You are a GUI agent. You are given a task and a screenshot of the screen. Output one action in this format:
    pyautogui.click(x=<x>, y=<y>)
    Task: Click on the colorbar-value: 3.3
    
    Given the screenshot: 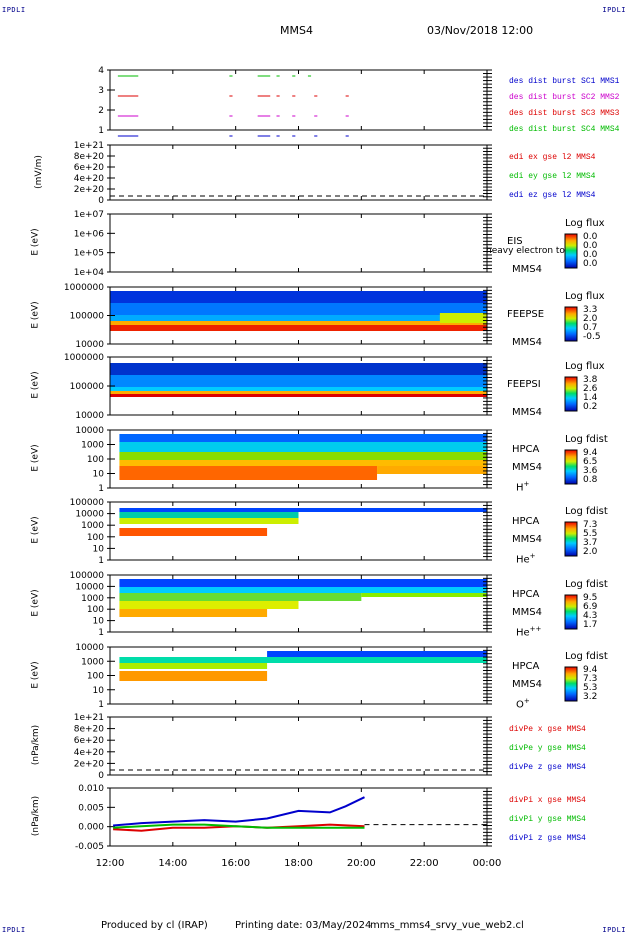 What is the action you would take?
    pyautogui.click(x=590, y=310)
    